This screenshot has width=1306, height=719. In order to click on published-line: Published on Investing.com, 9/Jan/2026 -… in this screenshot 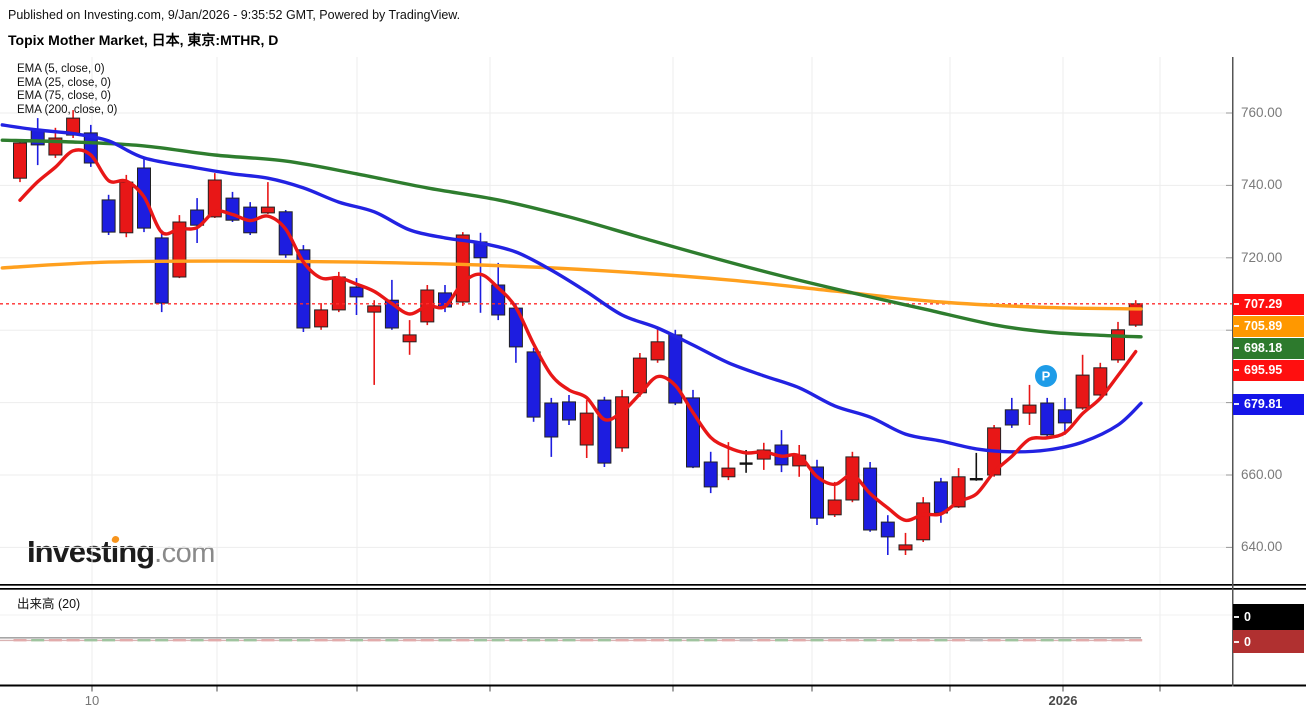, I will do `click(234, 15)`.